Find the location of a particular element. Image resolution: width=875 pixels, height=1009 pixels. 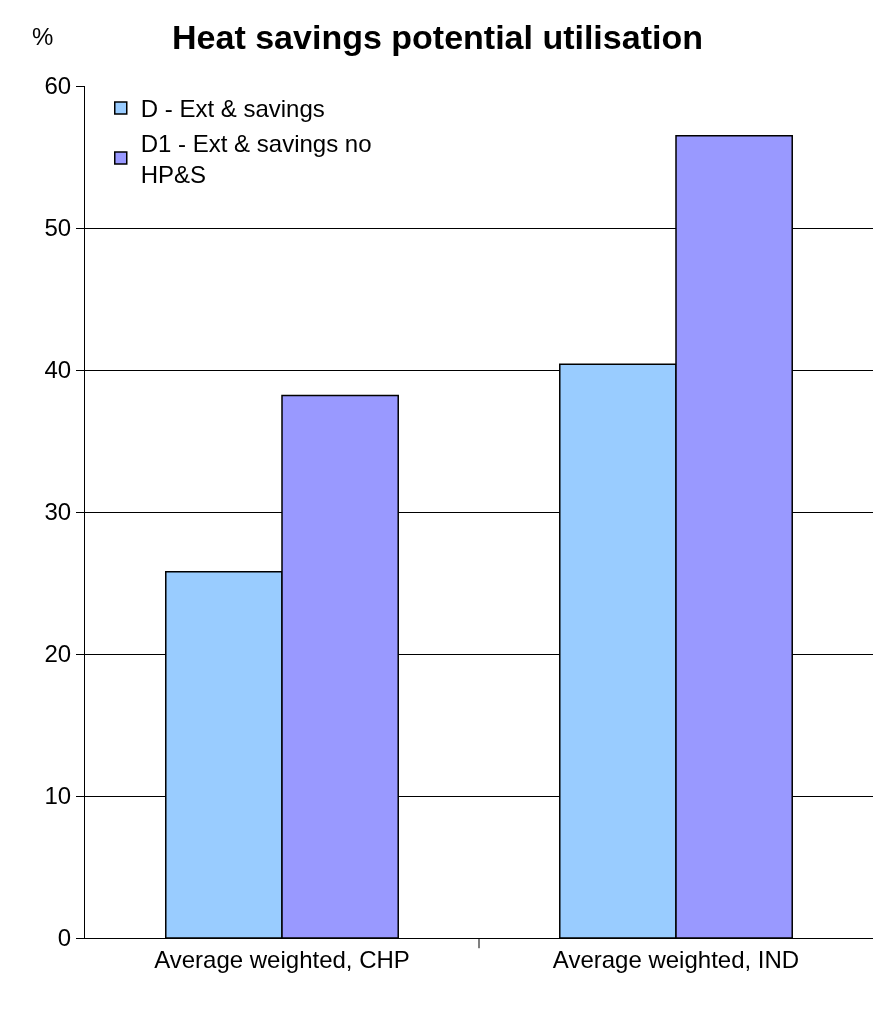

y-tick-label: 20 is located at coordinates (58, 654).